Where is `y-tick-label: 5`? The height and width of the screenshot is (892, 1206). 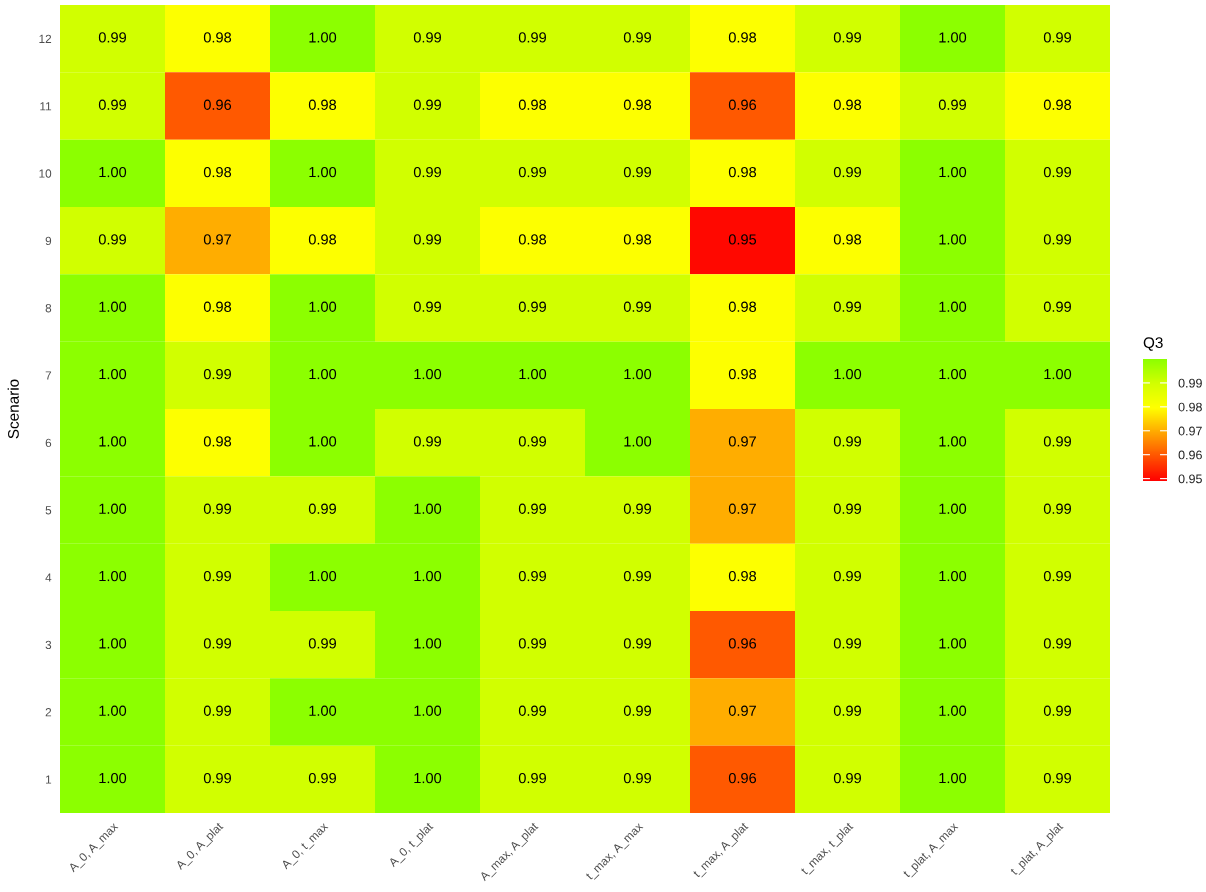 y-tick-label: 5 is located at coordinates (48, 510).